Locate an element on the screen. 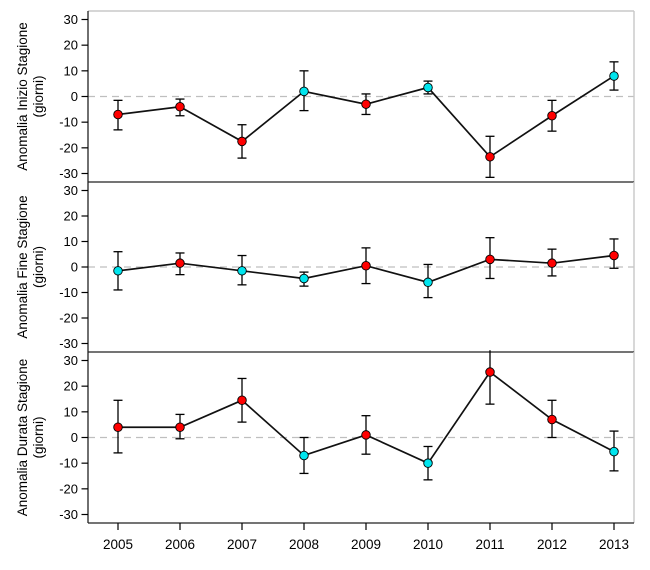  x-tick-label-2013: 2013 is located at coordinates (614, 544).